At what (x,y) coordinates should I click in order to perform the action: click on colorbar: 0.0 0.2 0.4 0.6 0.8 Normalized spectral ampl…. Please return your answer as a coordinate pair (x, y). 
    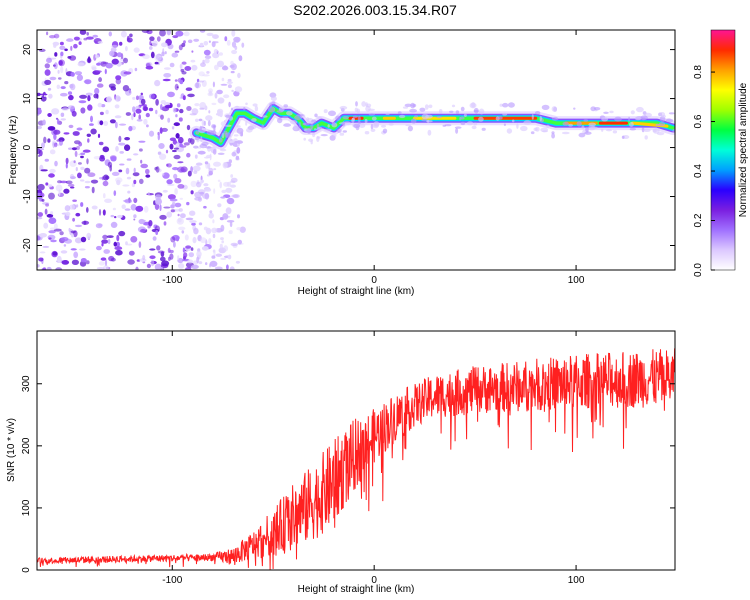
    Looking at the image, I should click on (721, 153).